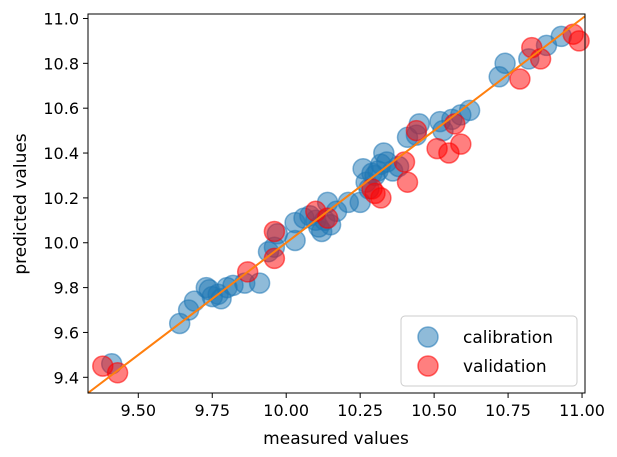  Describe the element at coordinates (61, 63) in the screenshot. I see `y-tick-label: 10.8` at that location.